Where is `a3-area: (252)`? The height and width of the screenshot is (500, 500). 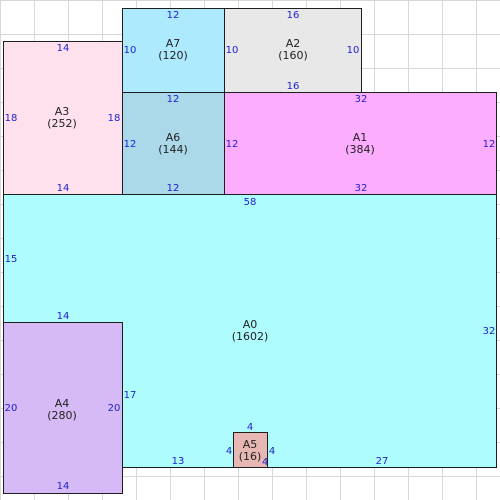
a3-area: (252) is located at coordinates (62, 123).